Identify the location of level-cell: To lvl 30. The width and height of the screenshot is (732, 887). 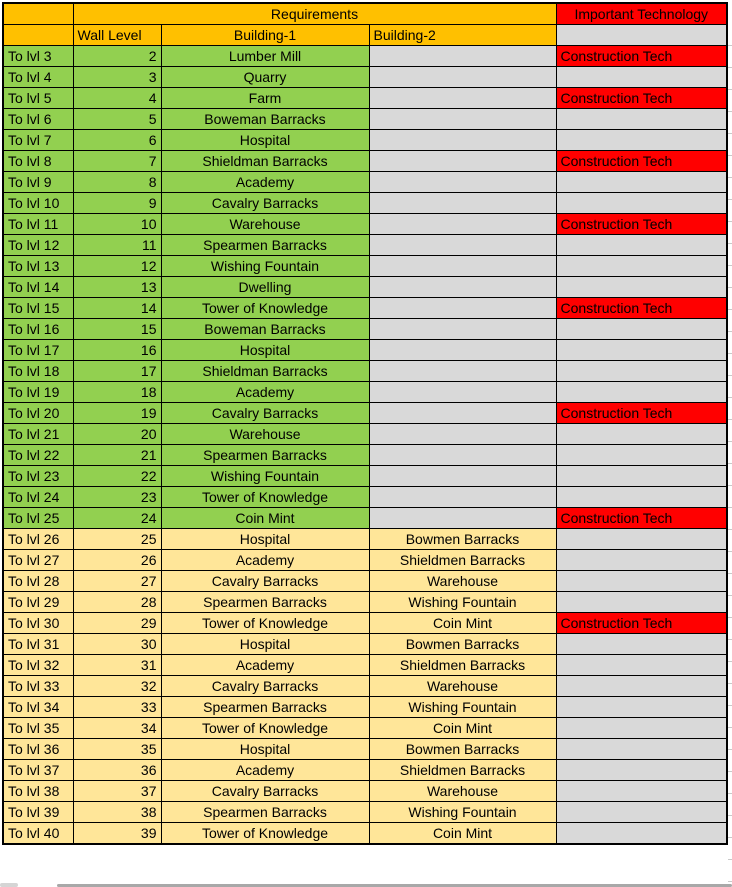
(38, 623).